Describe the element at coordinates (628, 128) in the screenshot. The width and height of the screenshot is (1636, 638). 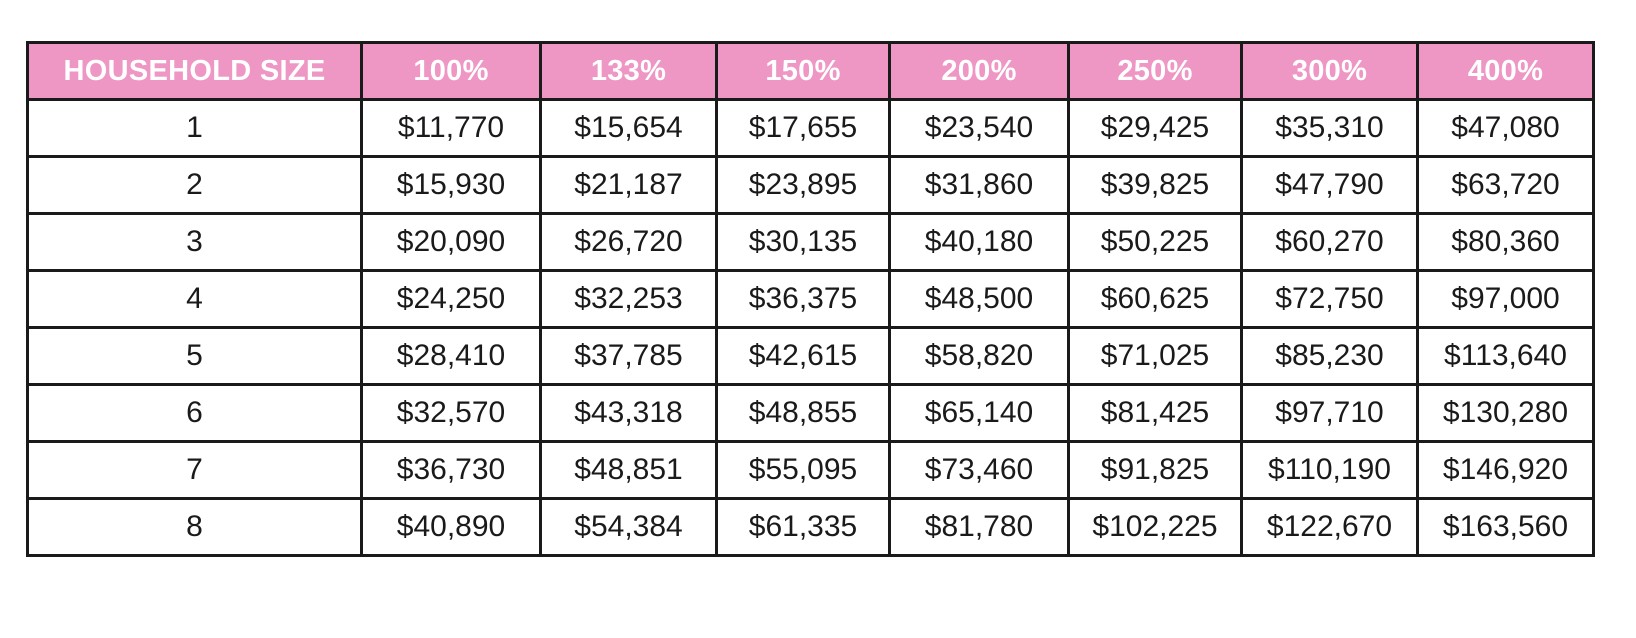
I see `income-cell: $15,654` at that location.